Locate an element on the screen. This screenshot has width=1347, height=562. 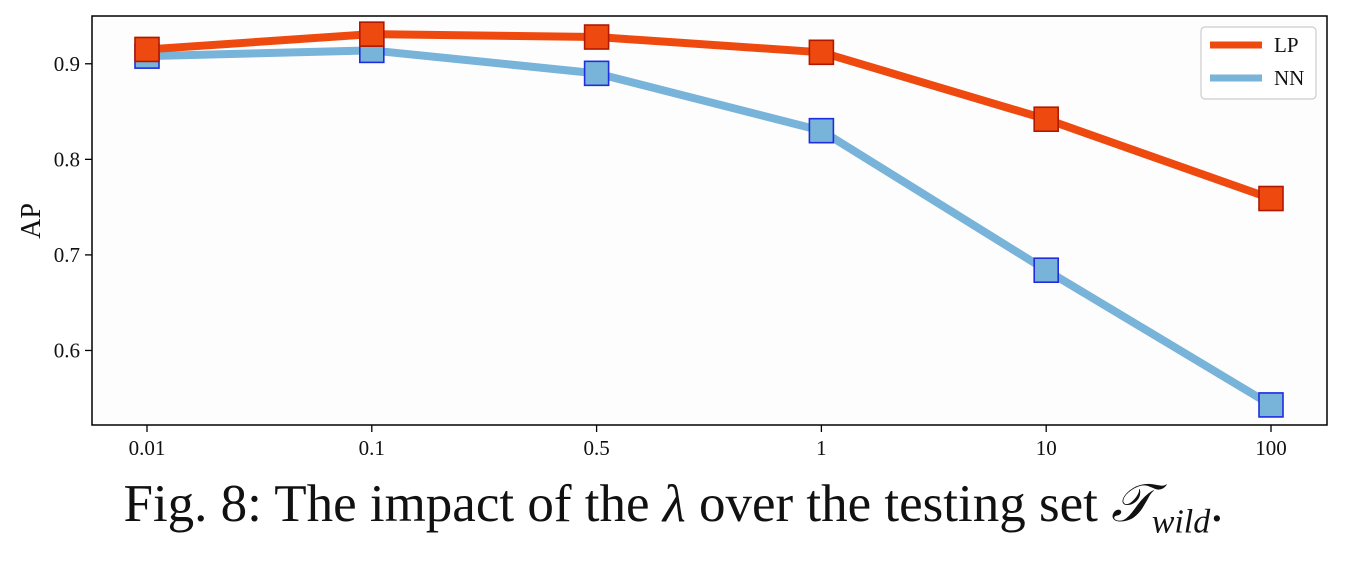
x-tick-label: 0.1 is located at coordinates (372, 448).